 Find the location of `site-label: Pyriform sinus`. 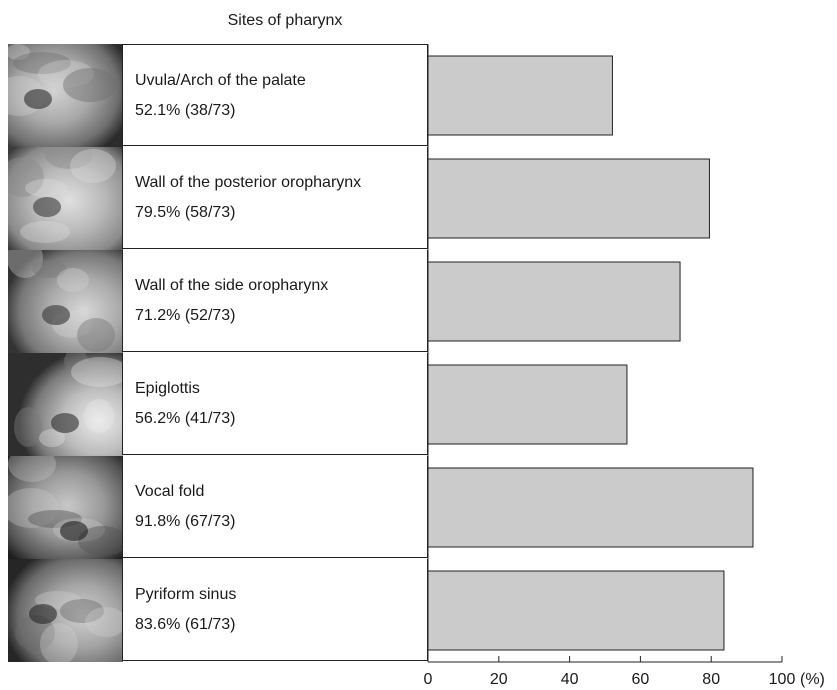

site-label: Pyriform sinus is located at coordinates (186, 594).